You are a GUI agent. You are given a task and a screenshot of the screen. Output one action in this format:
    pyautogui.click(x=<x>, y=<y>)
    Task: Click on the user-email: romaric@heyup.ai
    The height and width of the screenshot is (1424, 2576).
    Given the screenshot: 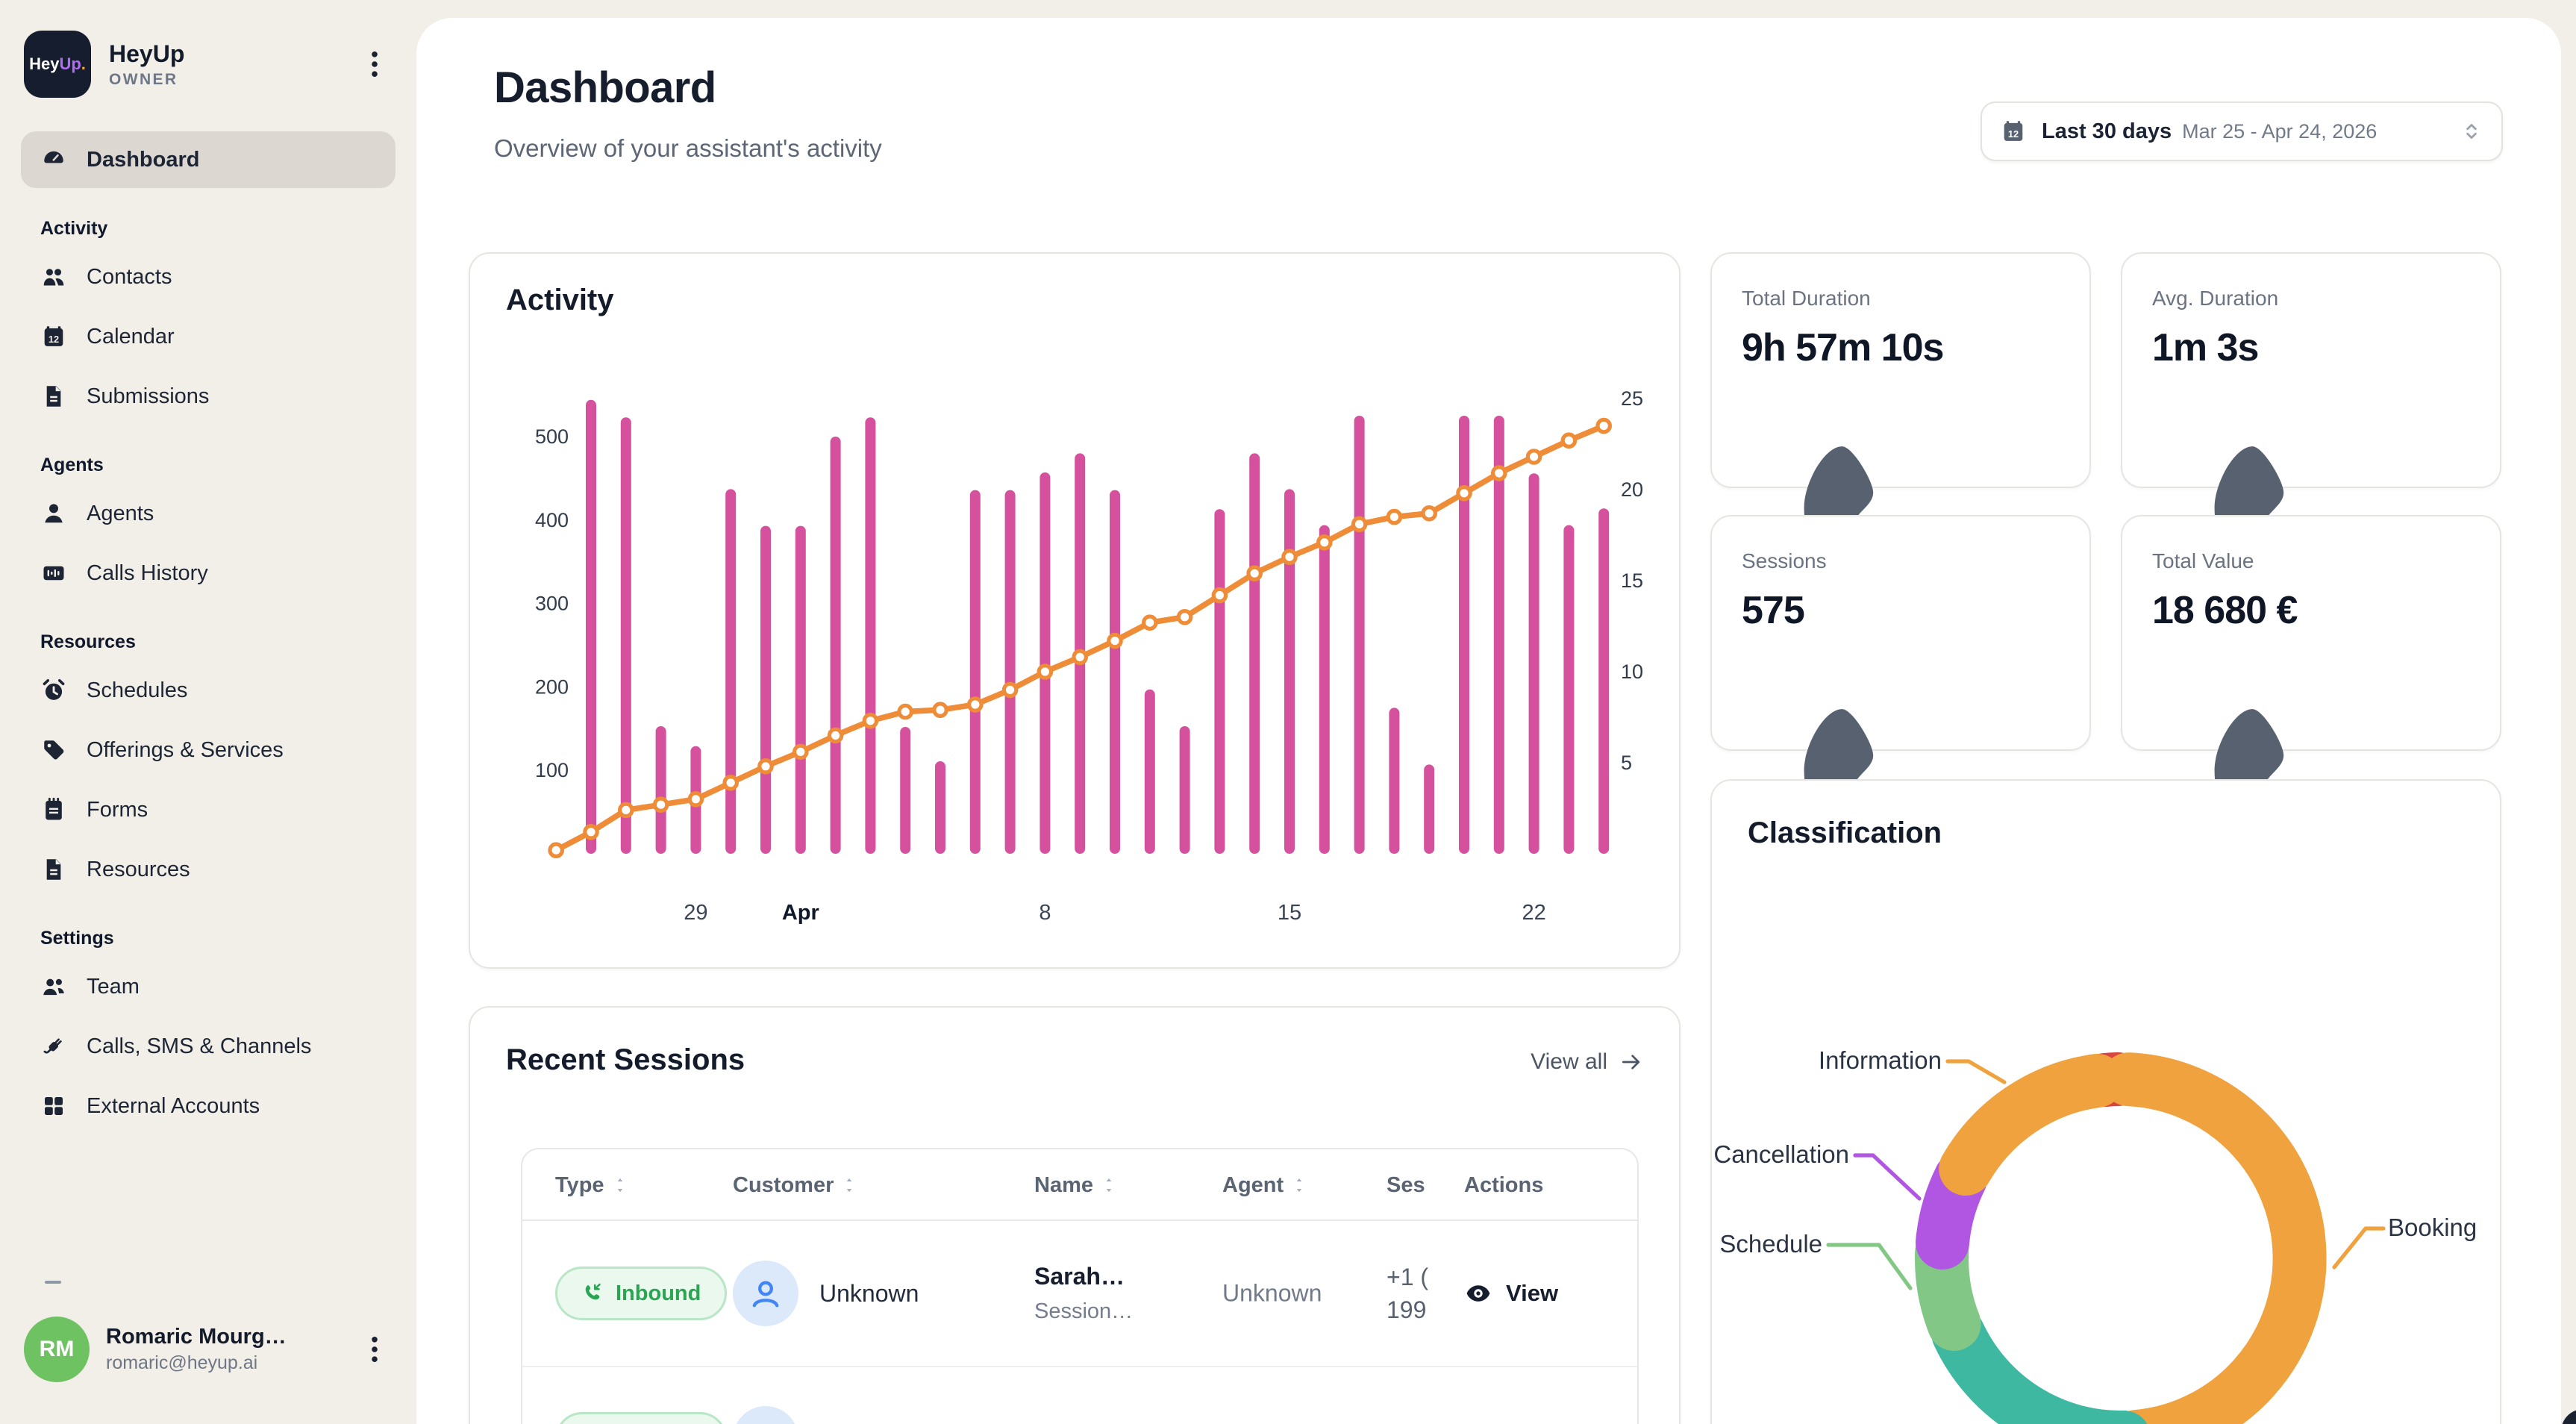 What is the action you would take?
    pyautogui.click(x=182, y=1362)
    